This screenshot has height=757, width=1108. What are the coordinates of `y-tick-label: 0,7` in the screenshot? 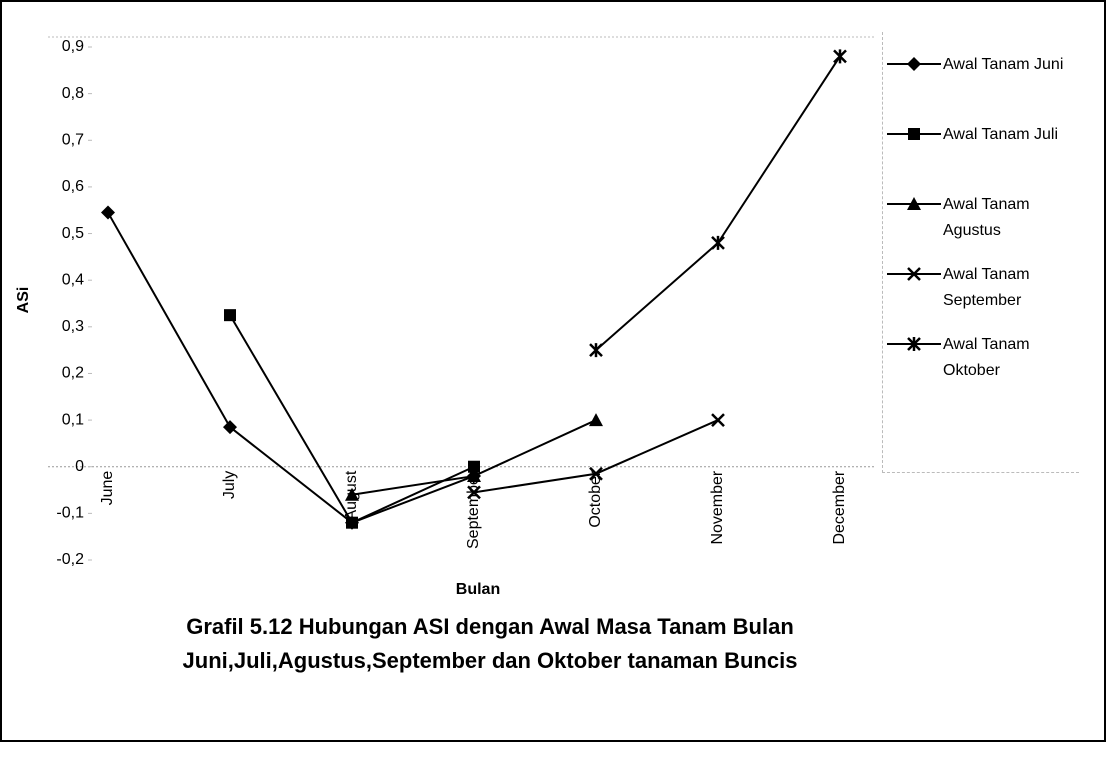 It's located at (73, 139).